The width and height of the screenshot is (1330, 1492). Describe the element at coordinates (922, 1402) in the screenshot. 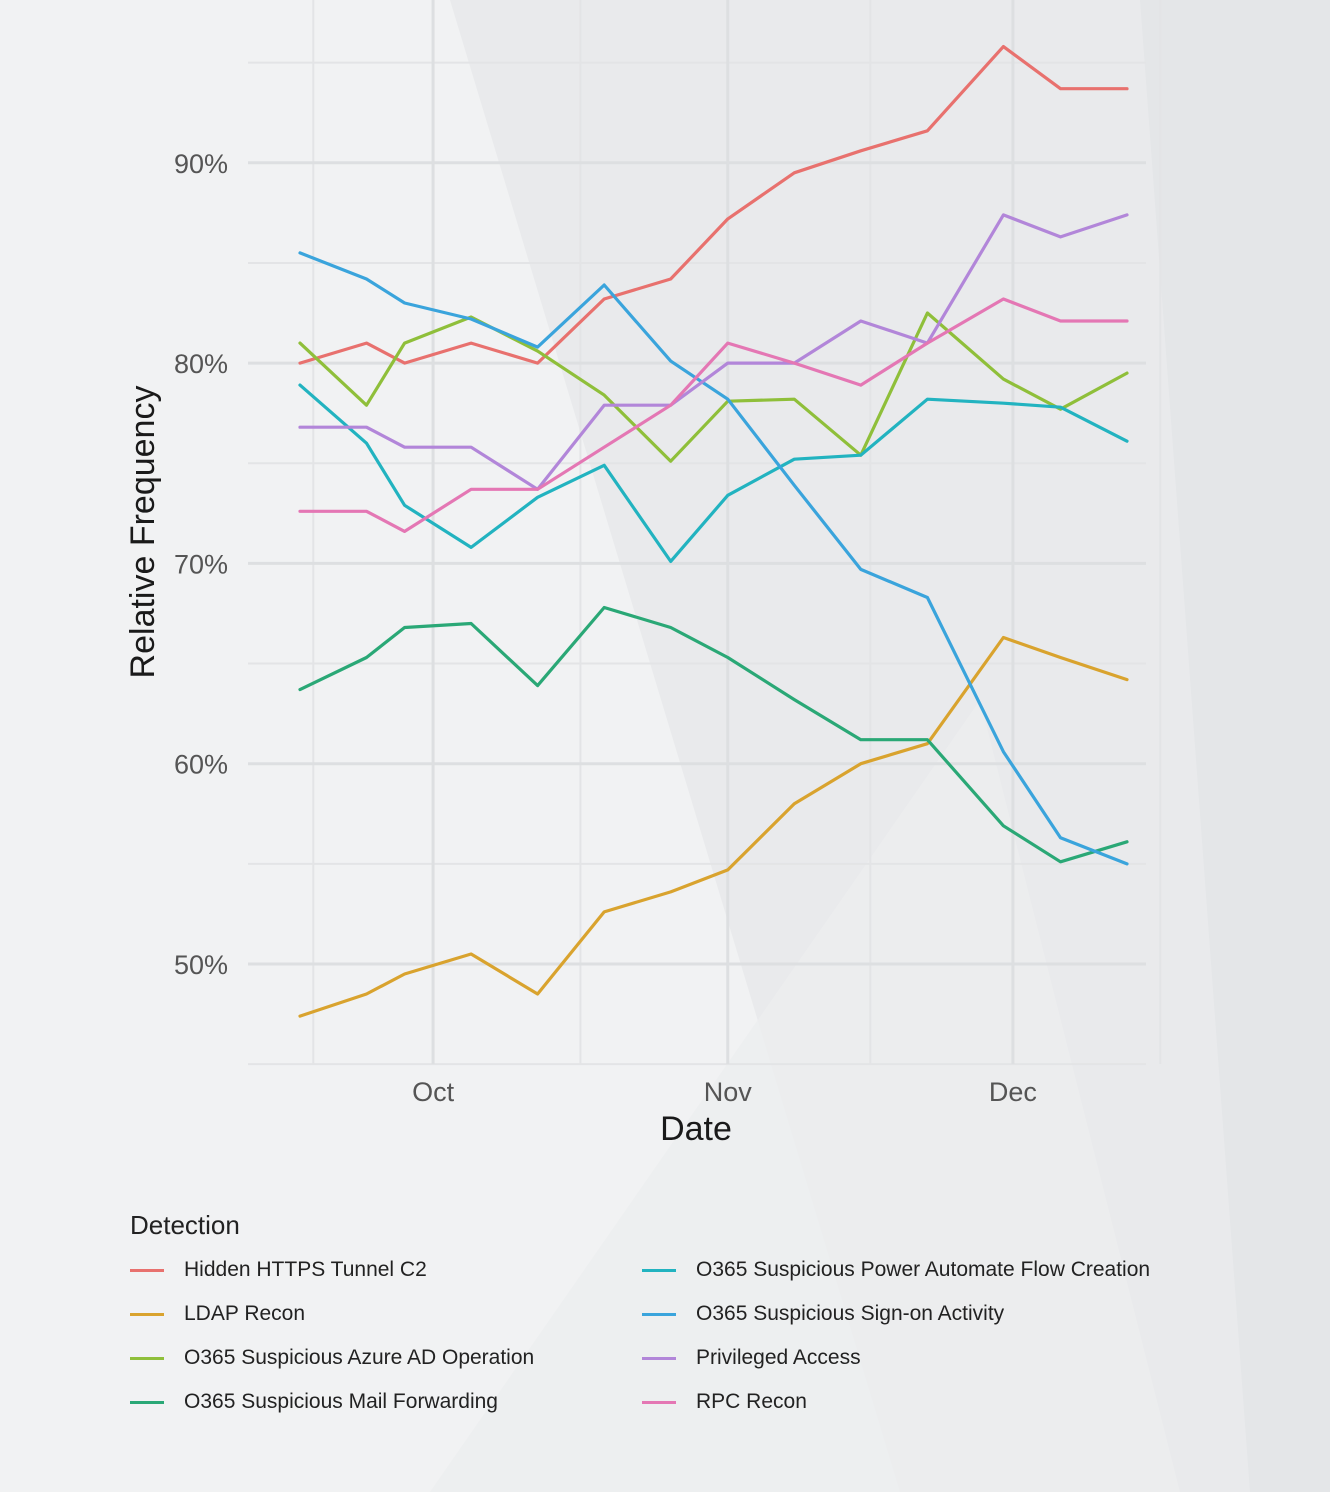

I see `legend-item: RPC Recon` at that location.